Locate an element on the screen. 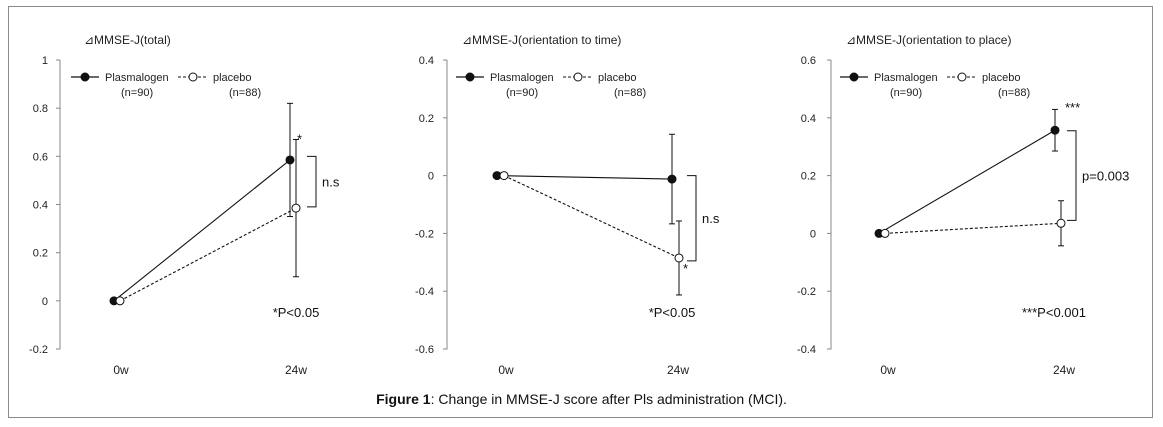  y-tick-label: -0.6 is located at coordinates (424, 350).